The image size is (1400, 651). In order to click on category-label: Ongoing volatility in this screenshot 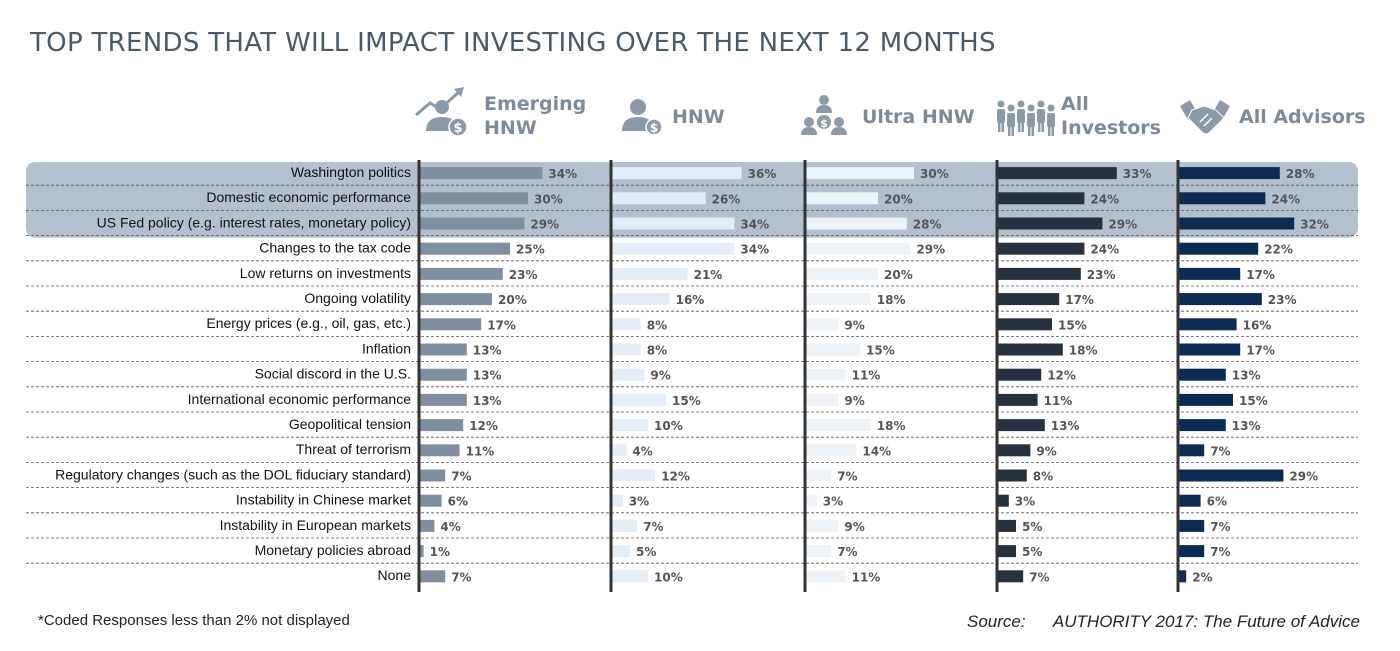, I will do `click(357, 298)`.